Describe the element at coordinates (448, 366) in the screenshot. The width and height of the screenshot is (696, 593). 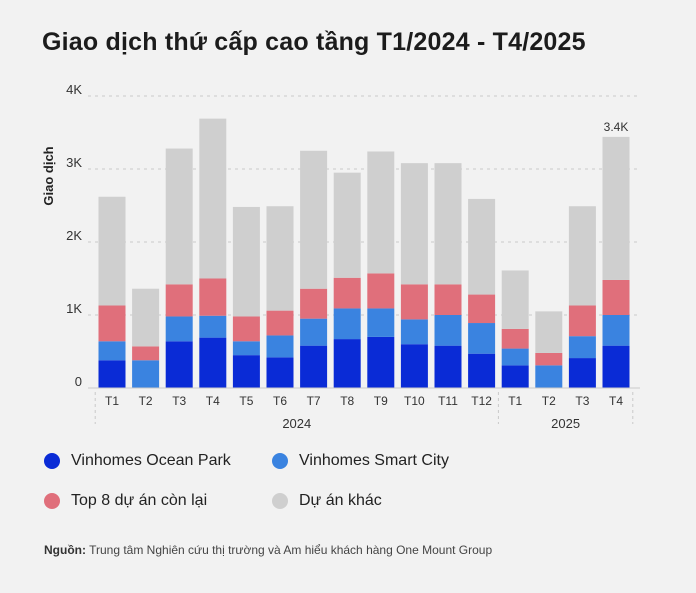
I see `bar-segment-s0-c10` at that location.